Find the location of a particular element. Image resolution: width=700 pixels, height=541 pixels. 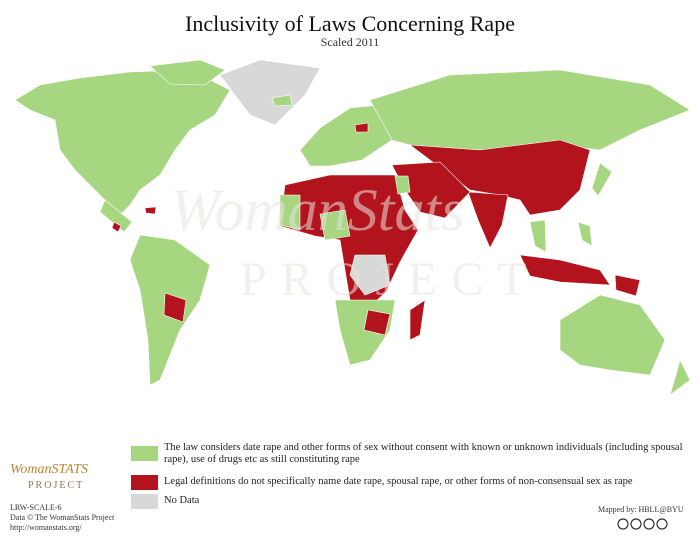

india is located at coordinates (488, 220).